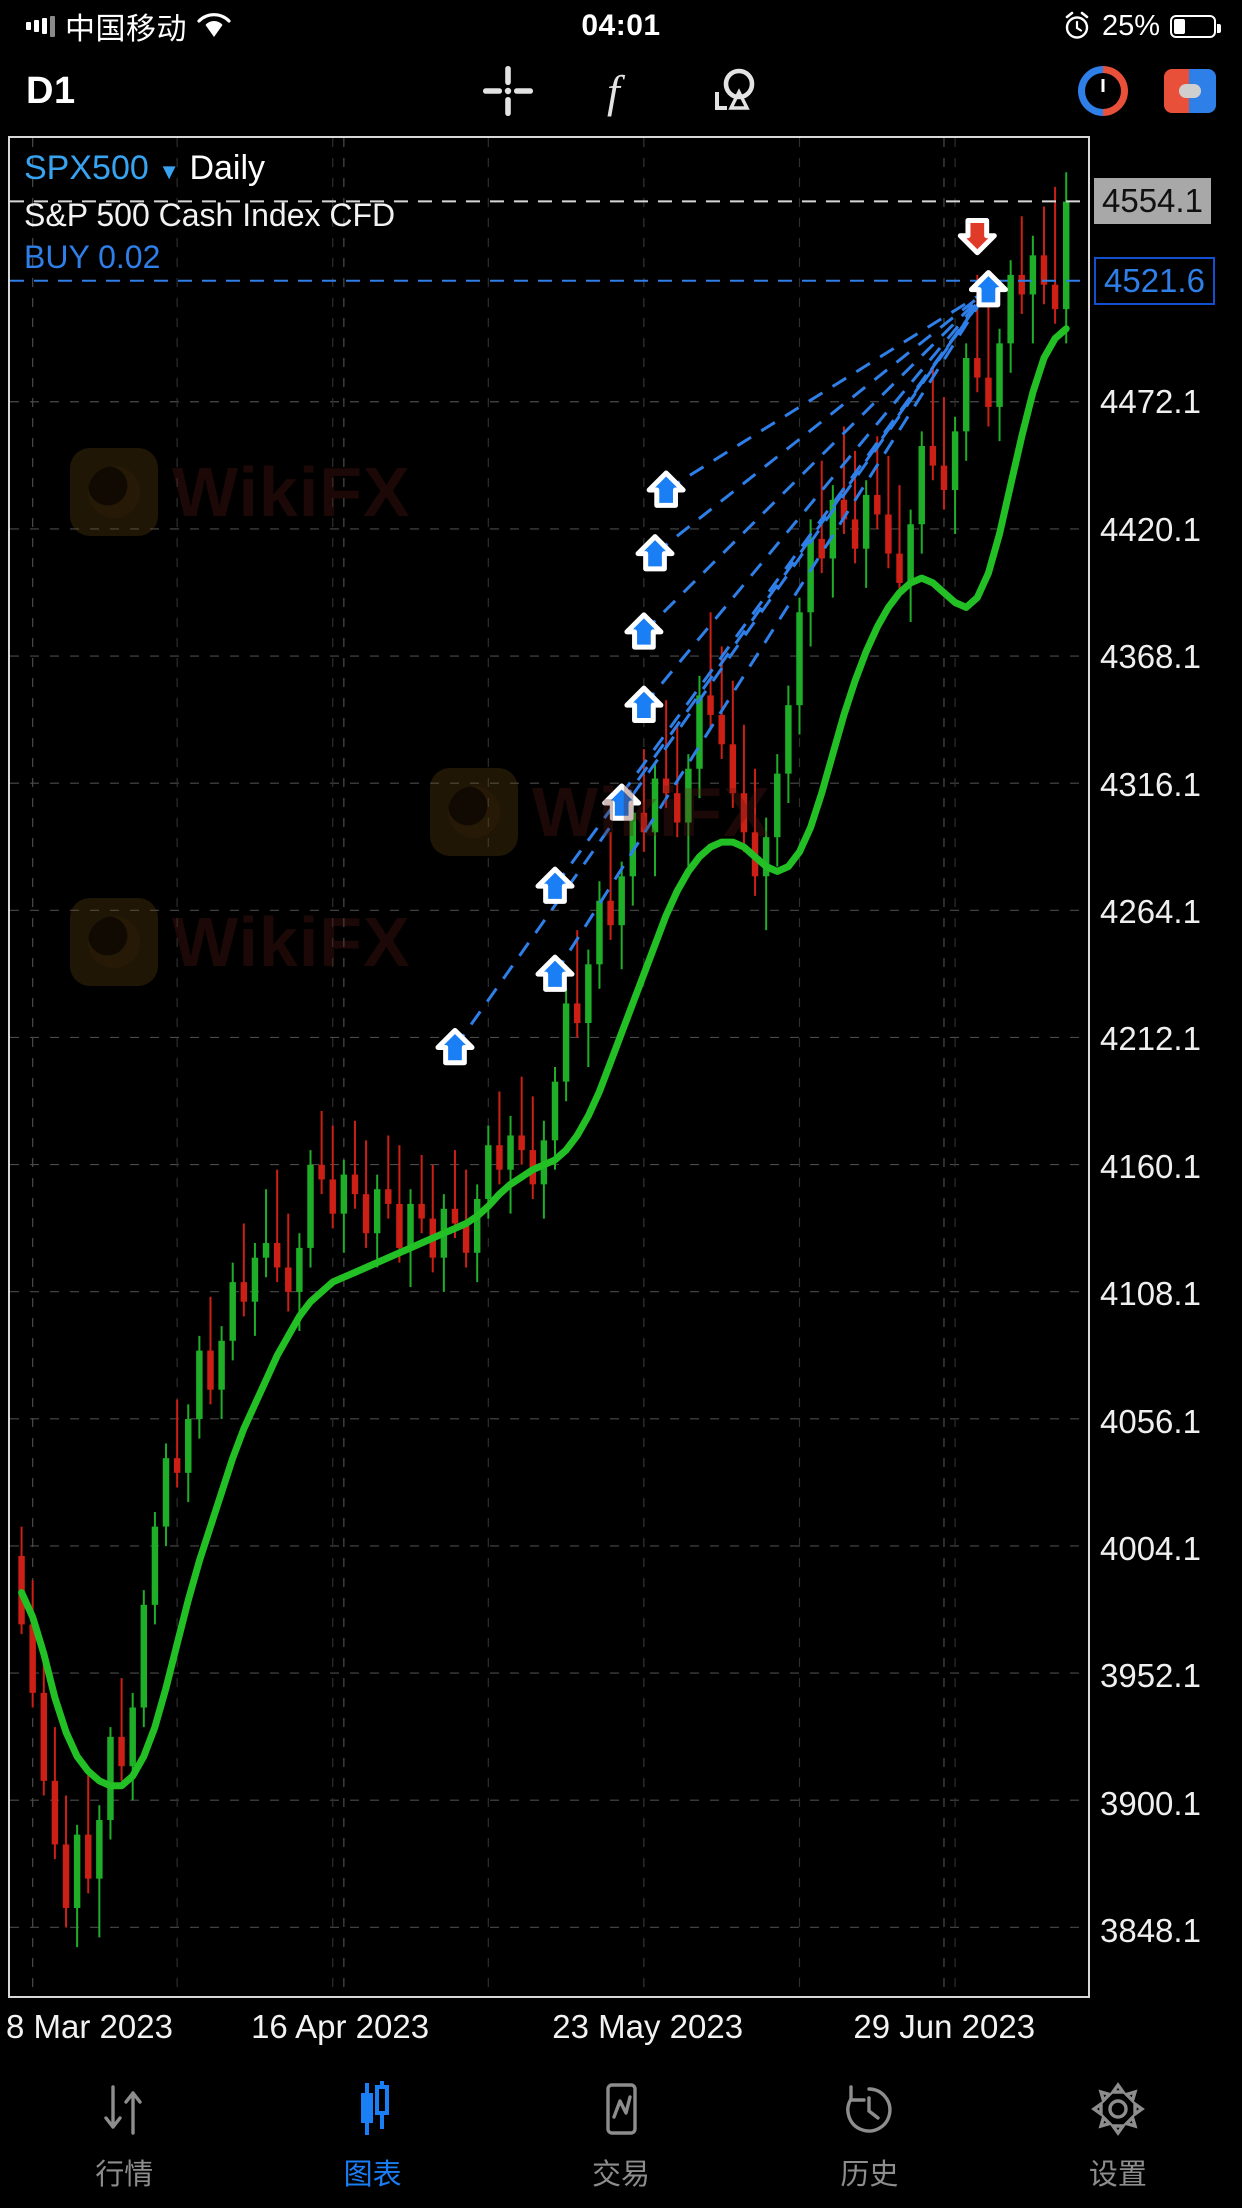 This screenshot has width=1242, height=2208. Describe the element at coordinates (977, 236) in the screenshot. I see `sell-arrow-icon` at that location.